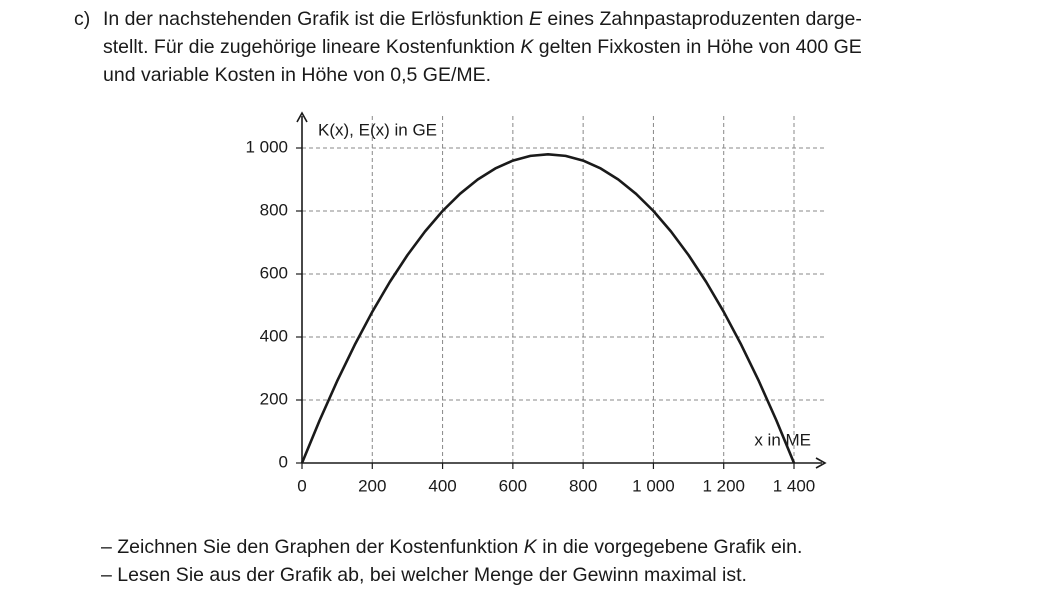 The height and width of the screenshot is (601, 1040). Describe the element at coordinates (274, 335) in the screenshot. I see `y-tick-label: 400` at that location.